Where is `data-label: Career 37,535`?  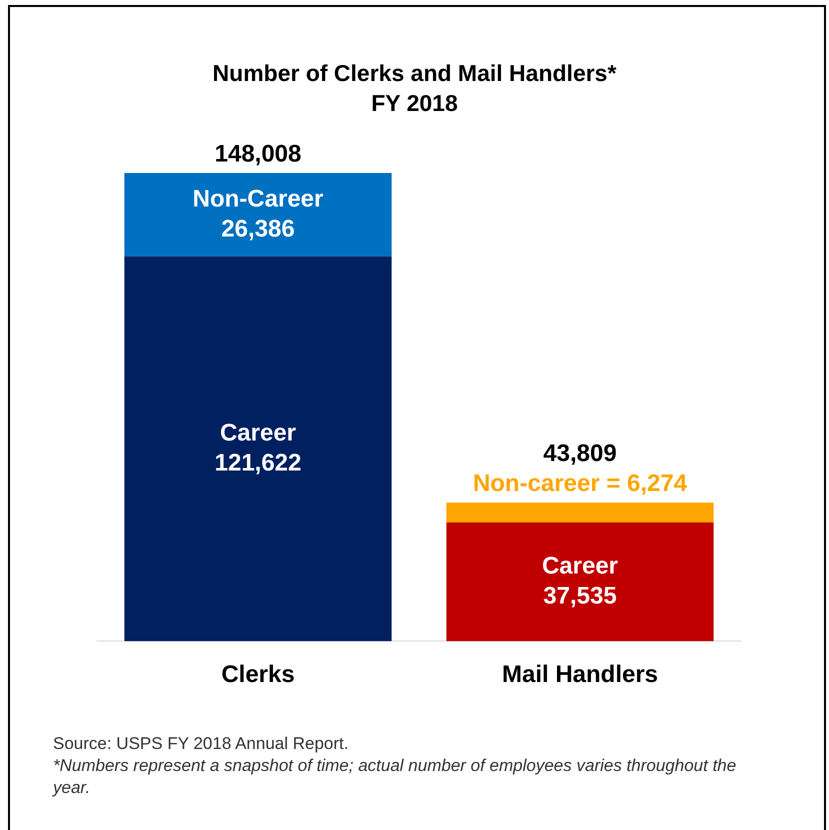
data-label: Career 37,535 is located at coordinates (580, 581).